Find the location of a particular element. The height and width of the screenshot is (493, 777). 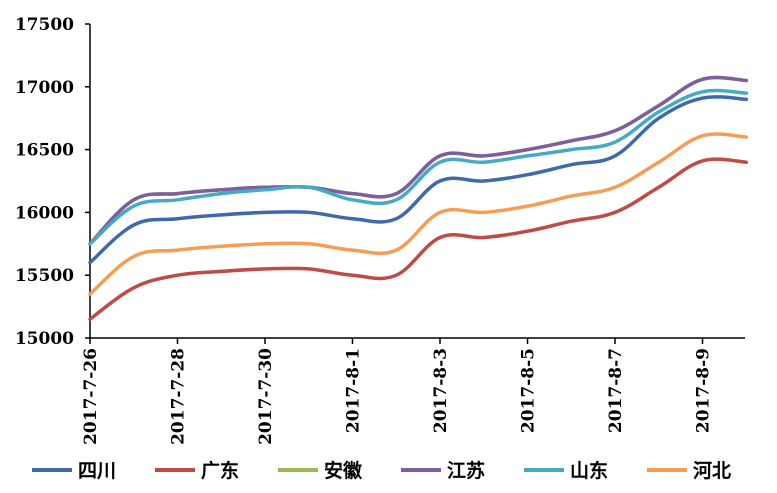

x-tick-label: 2017-8-5 is located at coordinates (529, 390).